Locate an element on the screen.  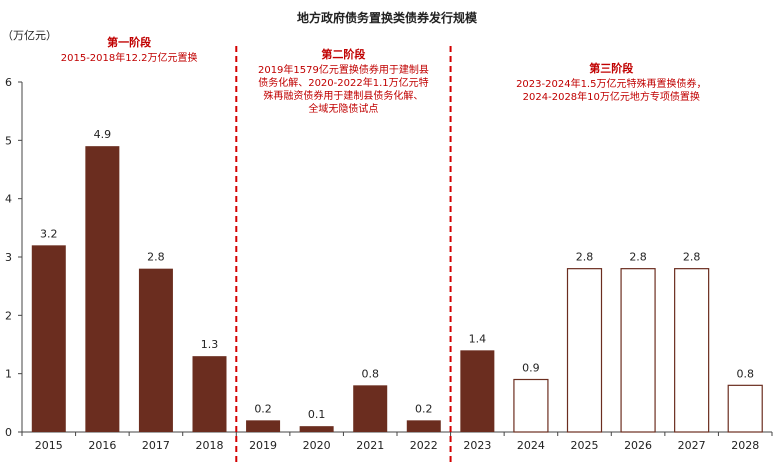
x-tick-label-2023: 2023 is located at coordinates (477, 445).